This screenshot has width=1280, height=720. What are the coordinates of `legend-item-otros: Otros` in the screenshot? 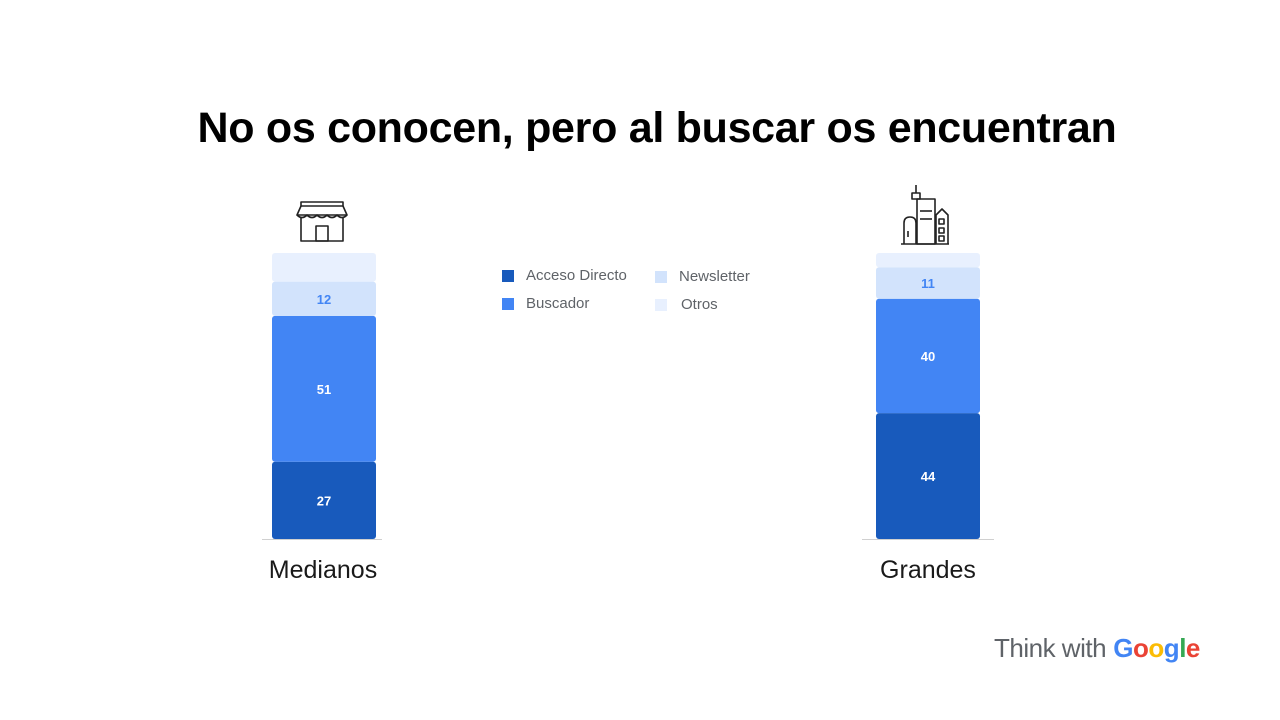 It's located at (686, 304).